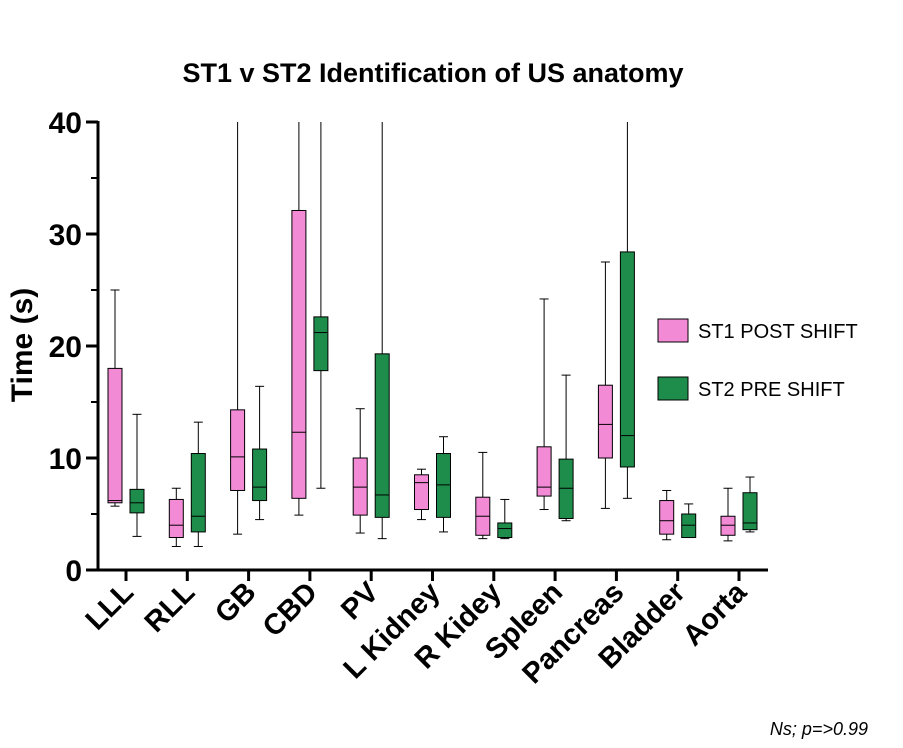 This screenshot has width=903, height=748. What do you see at coordinates (360, 601) in the screenshot?
I see `x-tick-label: PV` at bounding box center [360, 601].